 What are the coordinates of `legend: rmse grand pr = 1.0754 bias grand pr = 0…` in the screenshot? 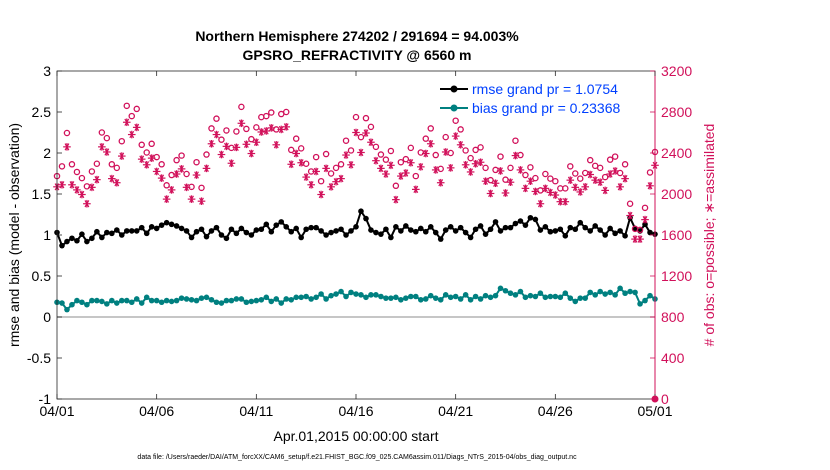 It's located at (530, 98).